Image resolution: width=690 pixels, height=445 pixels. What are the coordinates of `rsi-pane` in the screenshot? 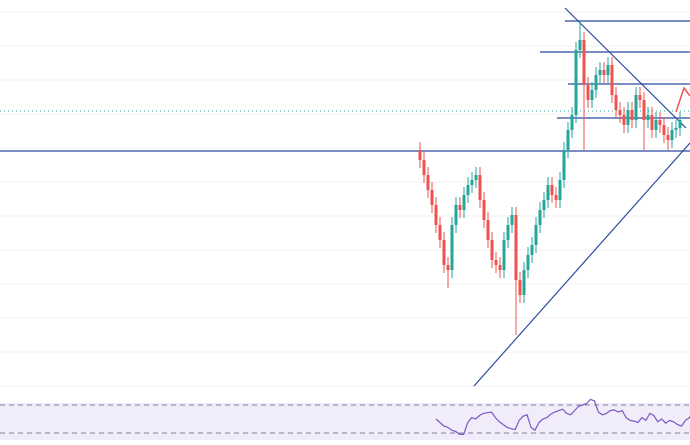 It's located at (345, 421).